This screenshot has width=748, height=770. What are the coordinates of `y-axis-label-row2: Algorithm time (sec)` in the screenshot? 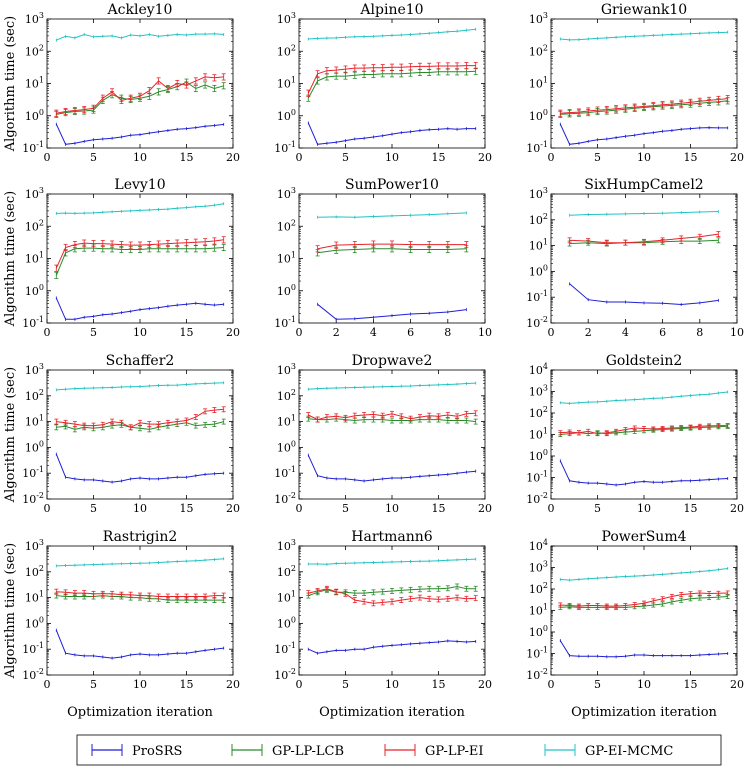 It's located at (10, 259).